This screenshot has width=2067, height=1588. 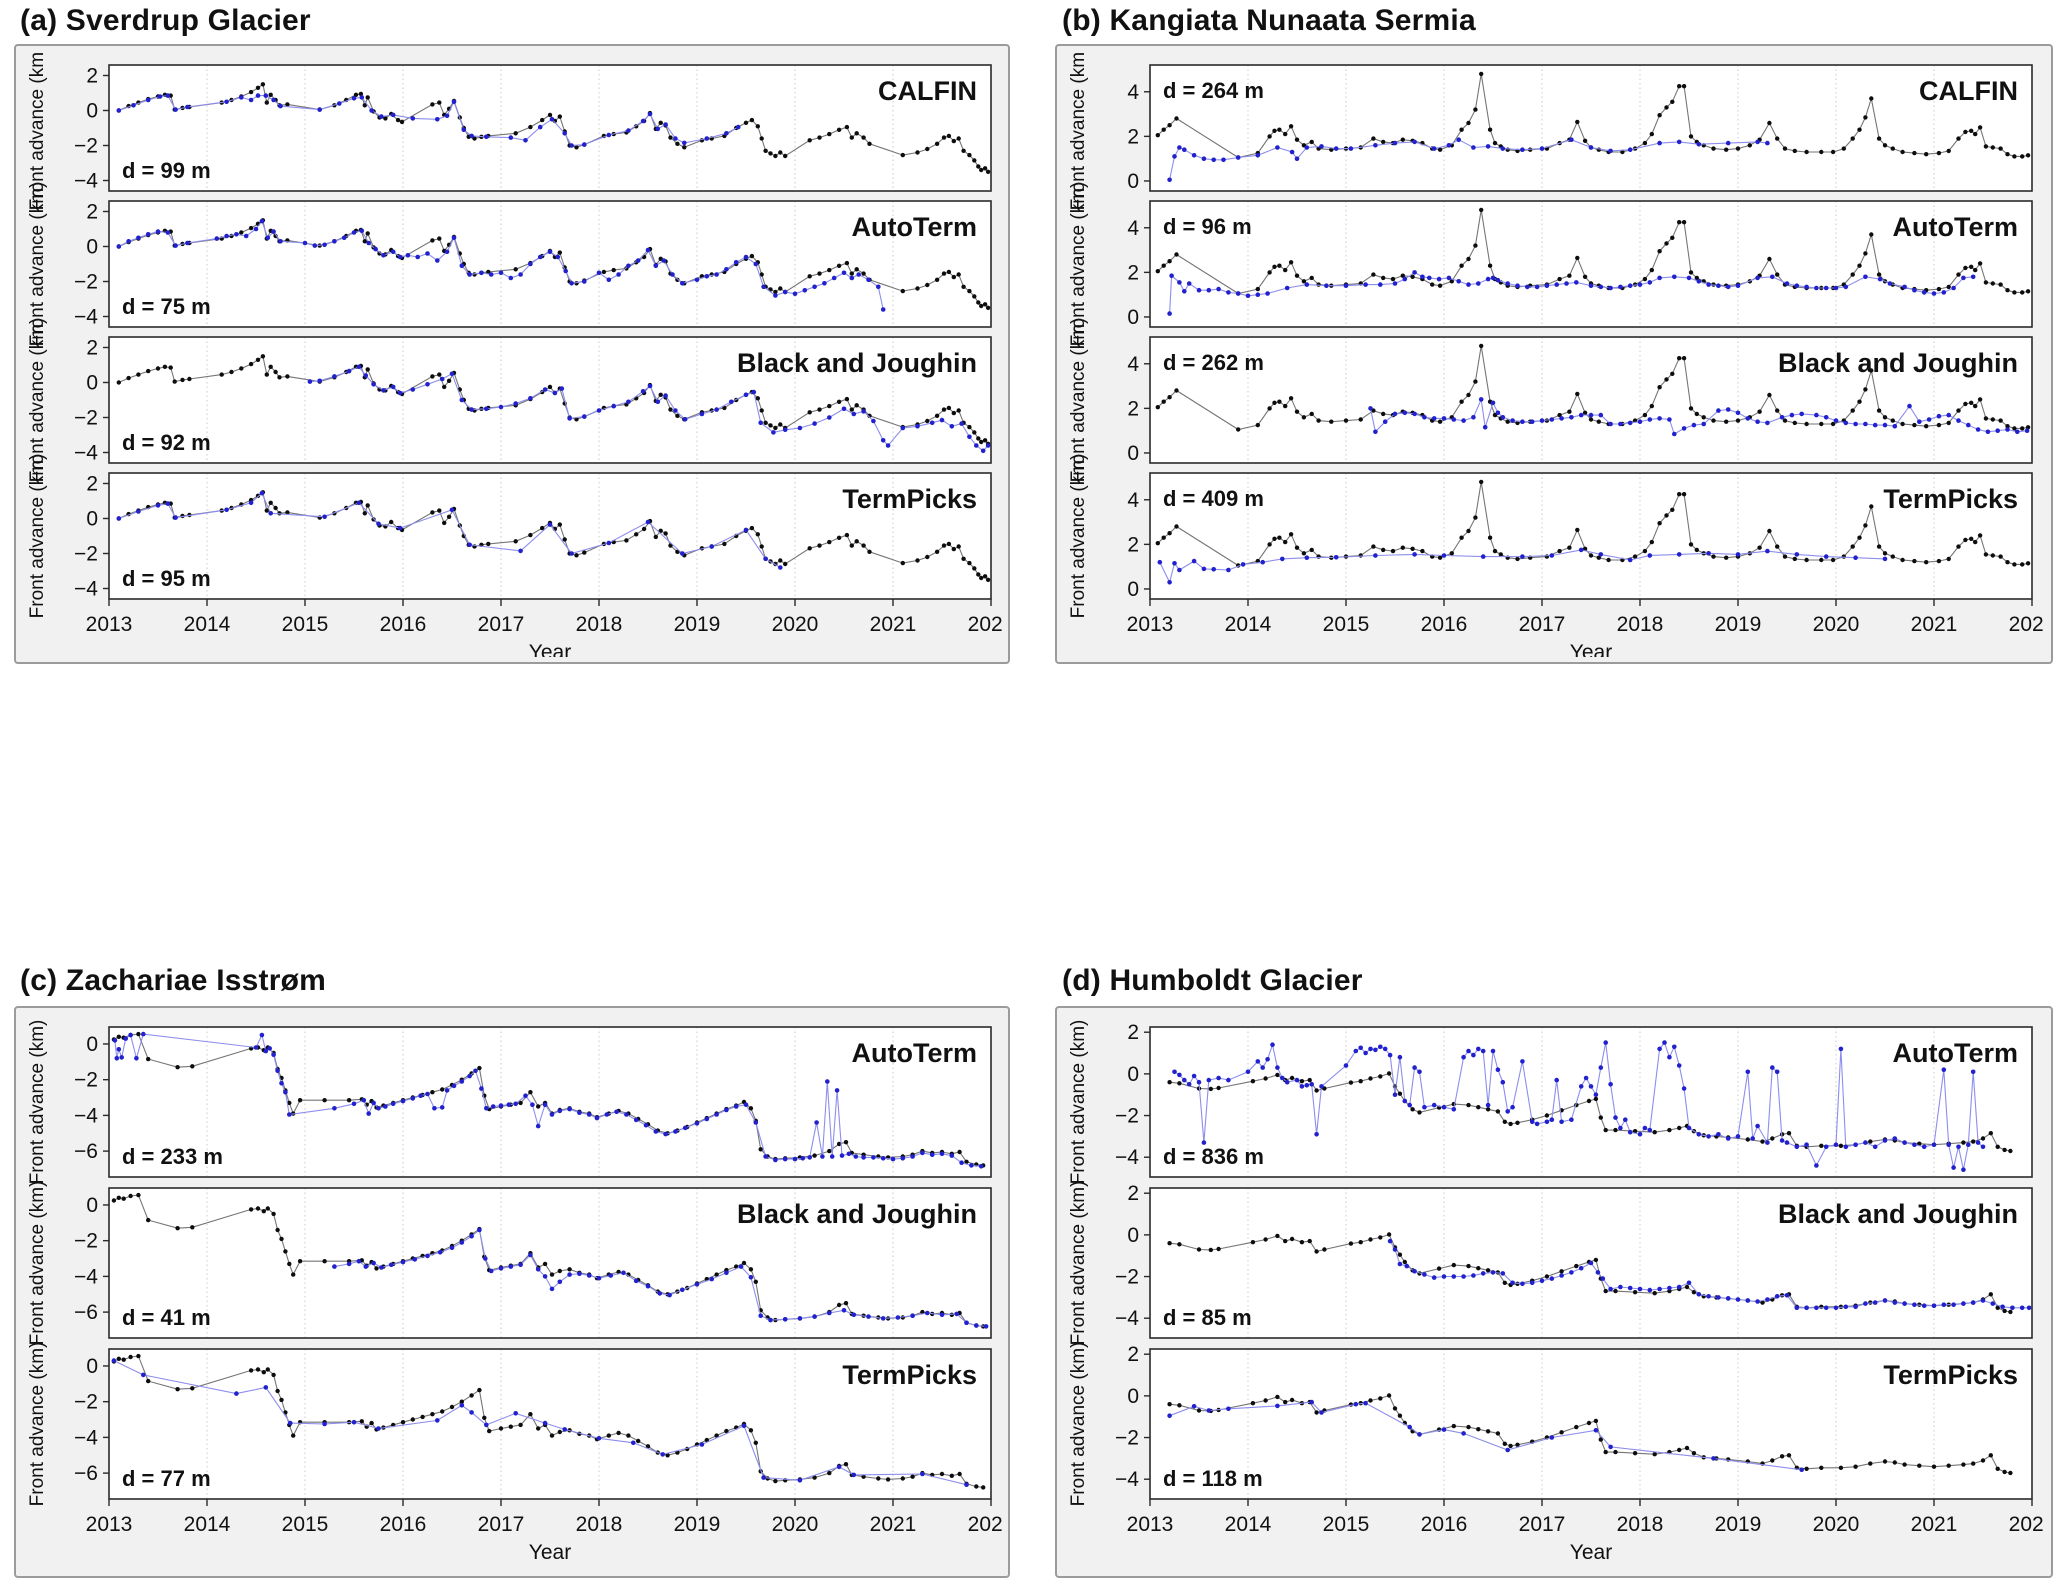 I want to click on distance-label: d = 99 m, so click(x=166, y=170).